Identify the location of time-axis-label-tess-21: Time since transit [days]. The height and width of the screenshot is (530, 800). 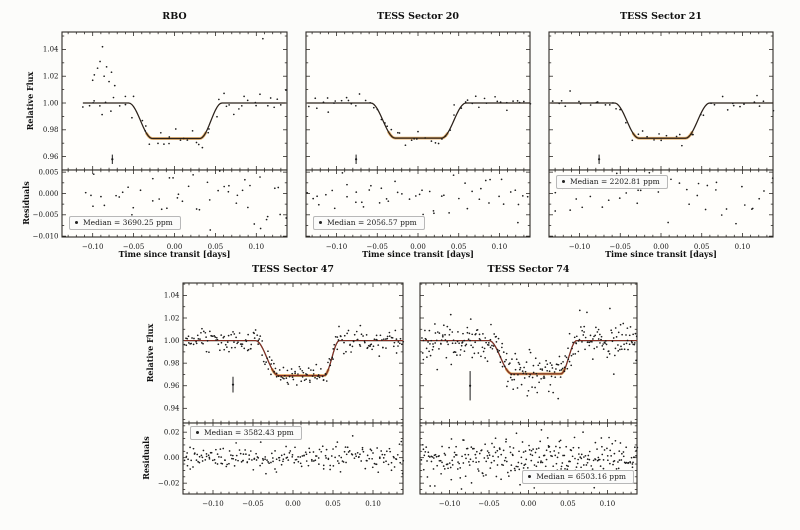
(661, 254).